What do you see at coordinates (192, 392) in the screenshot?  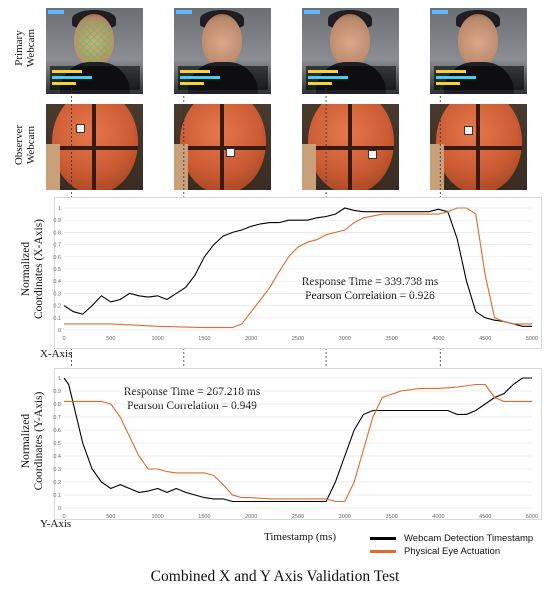 I see `y-axis-response-time: Response Time = 267.218 ms` at bounding box center [192, 392].